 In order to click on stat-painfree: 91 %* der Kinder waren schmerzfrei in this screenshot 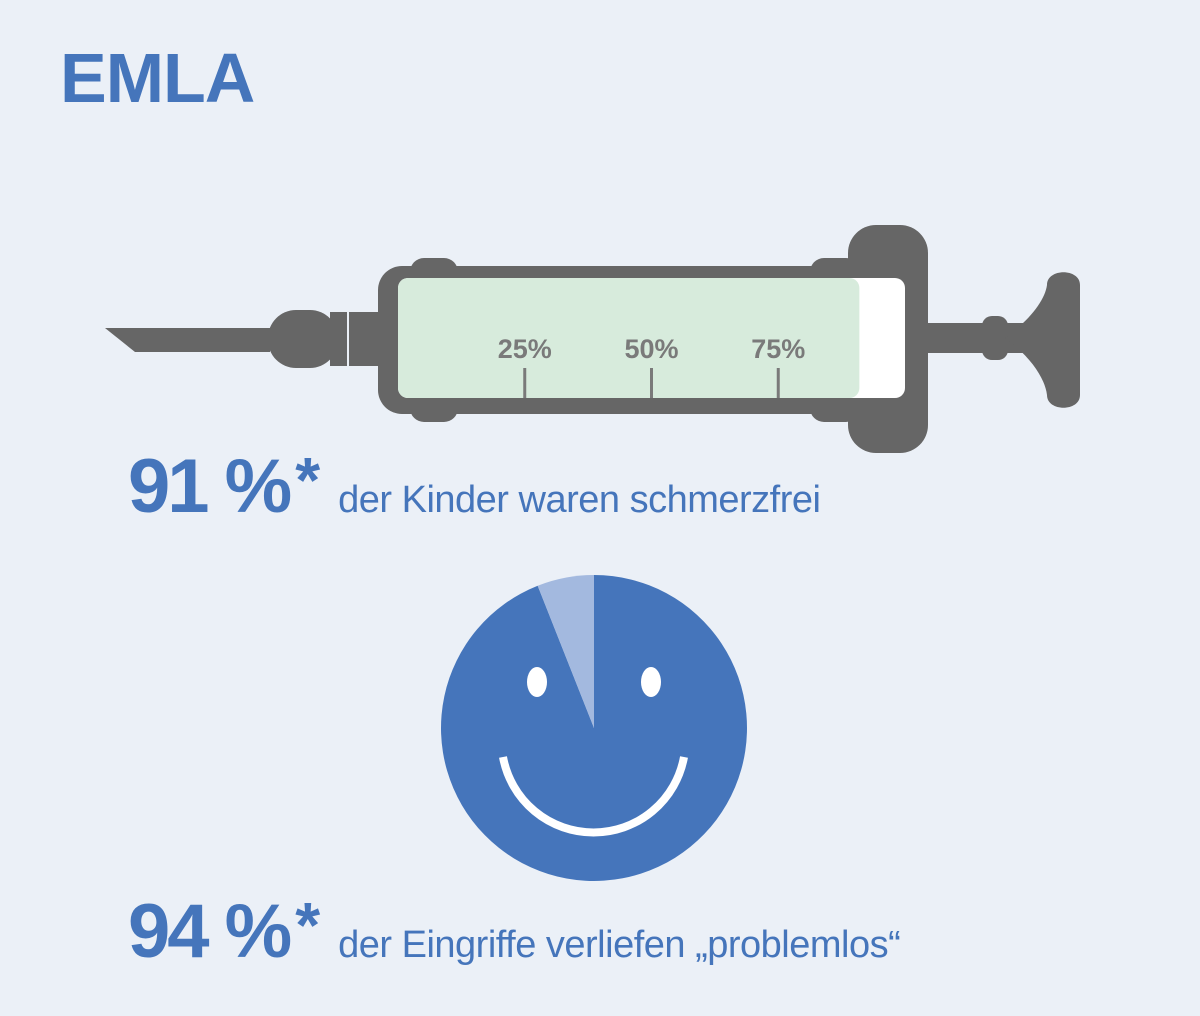, I will do `click(474, 486)`.